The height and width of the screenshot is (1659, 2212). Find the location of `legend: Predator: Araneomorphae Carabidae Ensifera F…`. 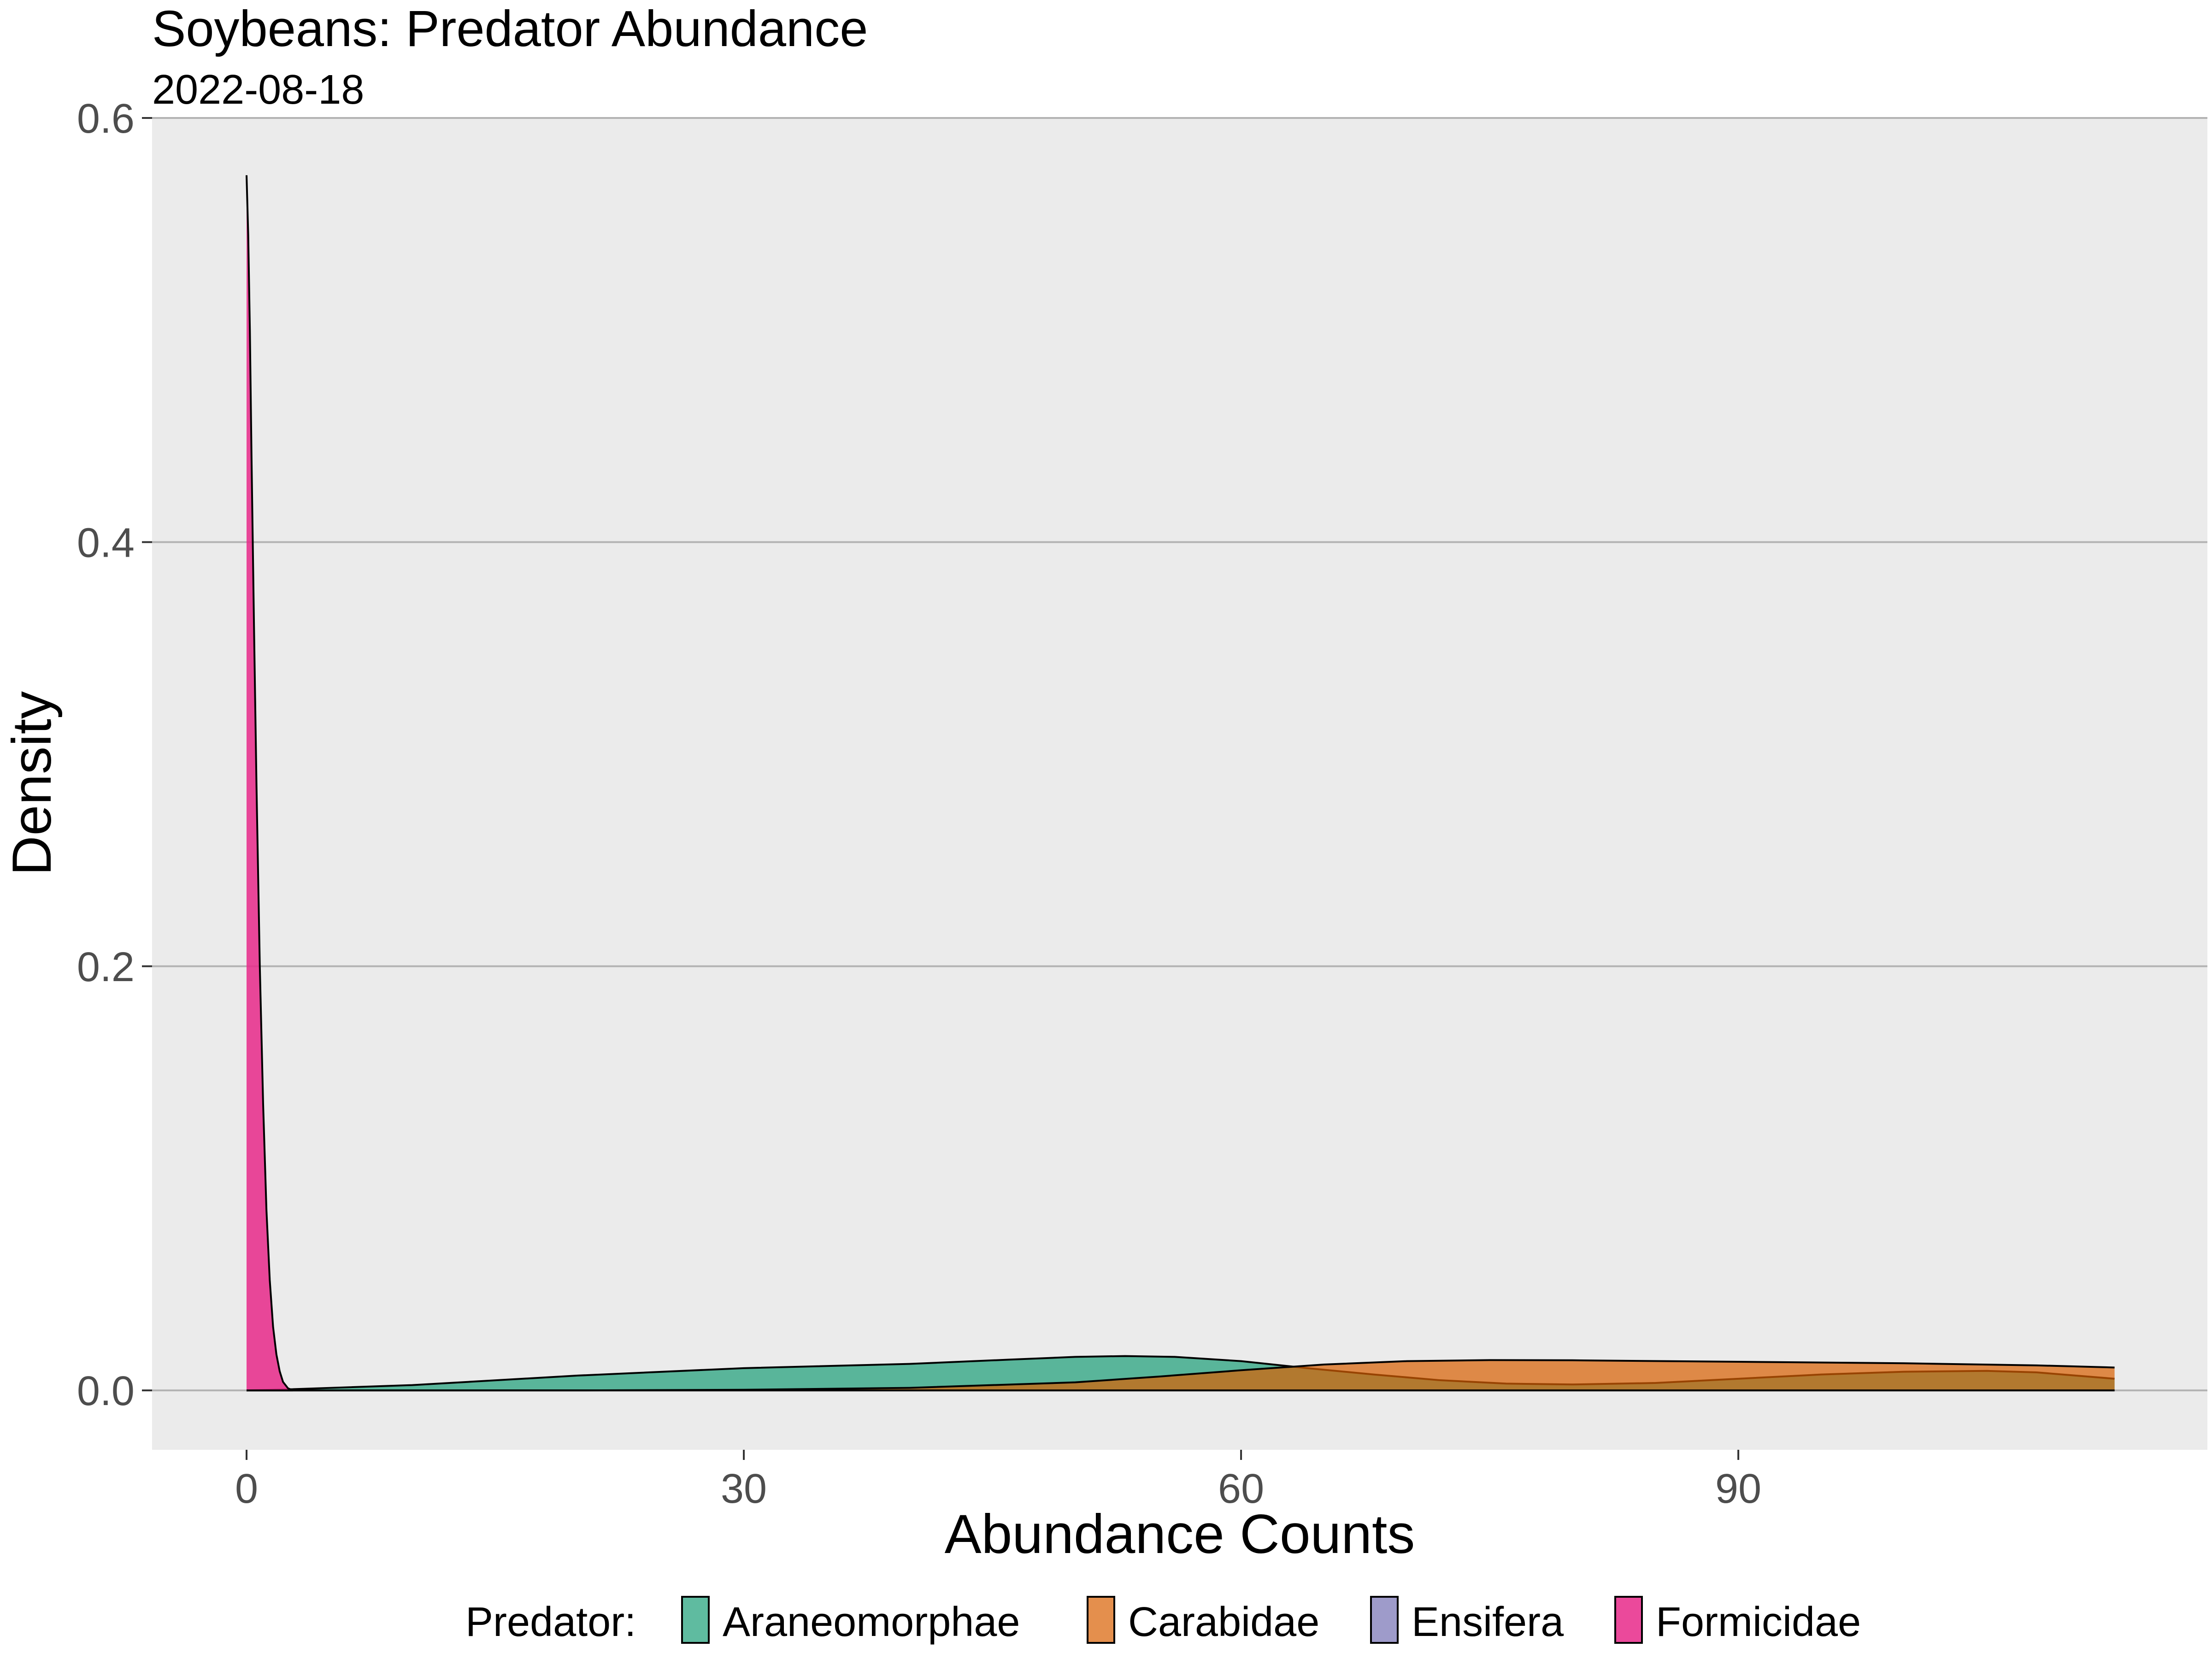

legend: Predator: Araneomorphae Carabidae Ensifera F… is located at coordinates (1163, 1620).